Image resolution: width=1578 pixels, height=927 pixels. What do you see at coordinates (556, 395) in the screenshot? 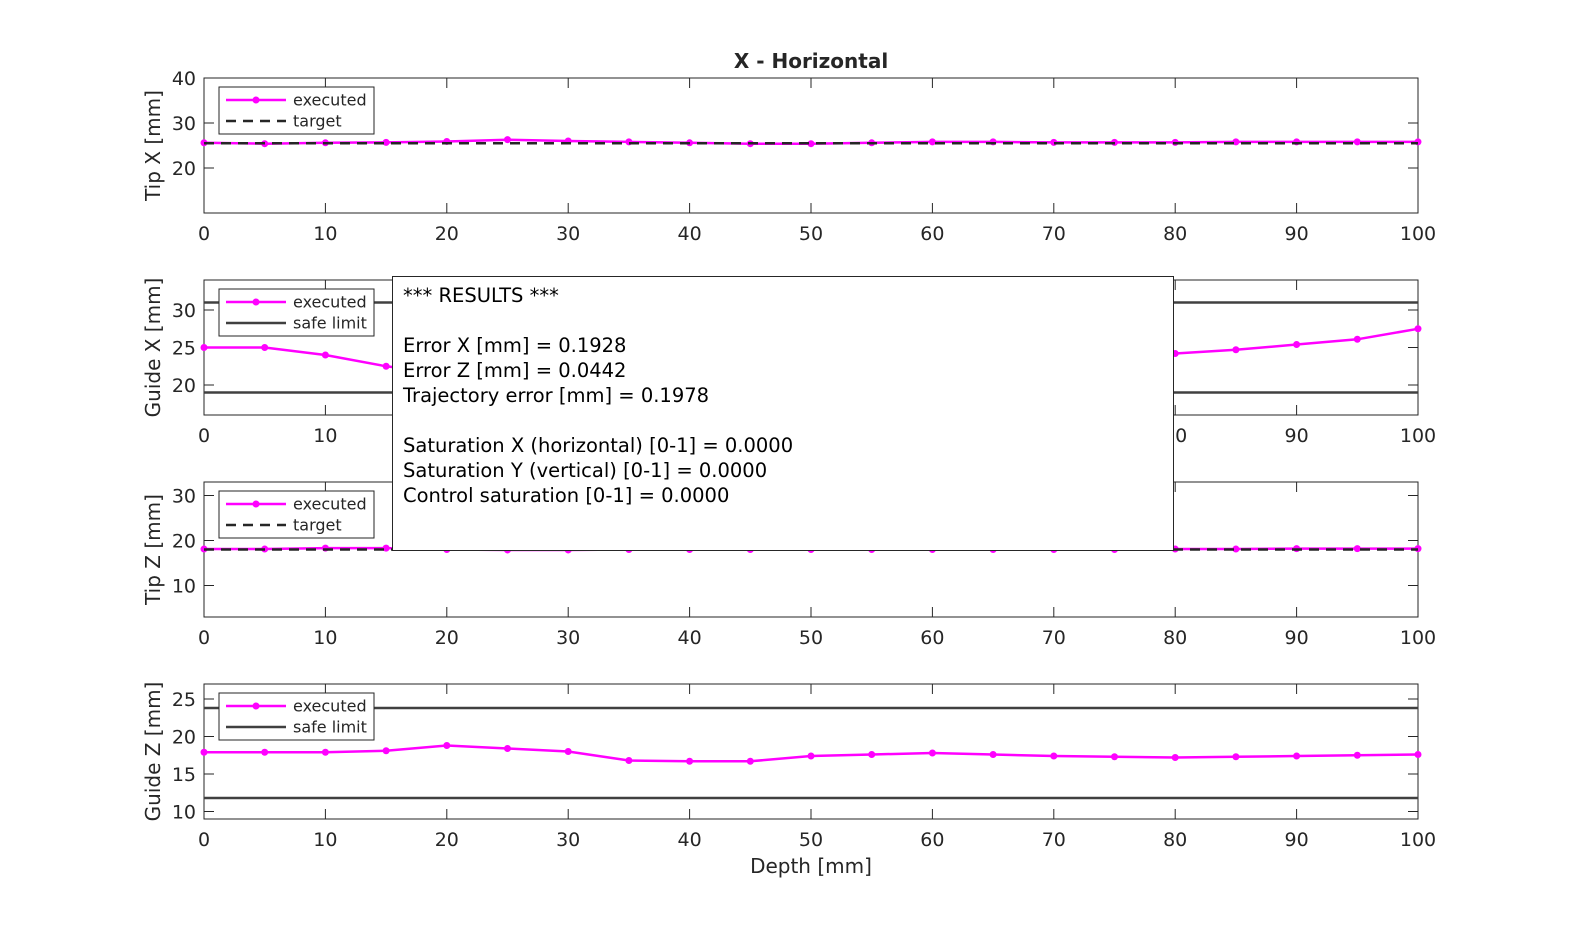
I see `results-trajectory-error: Trajectory error [mm] = 0.1978` at bounding box center [556, 395].